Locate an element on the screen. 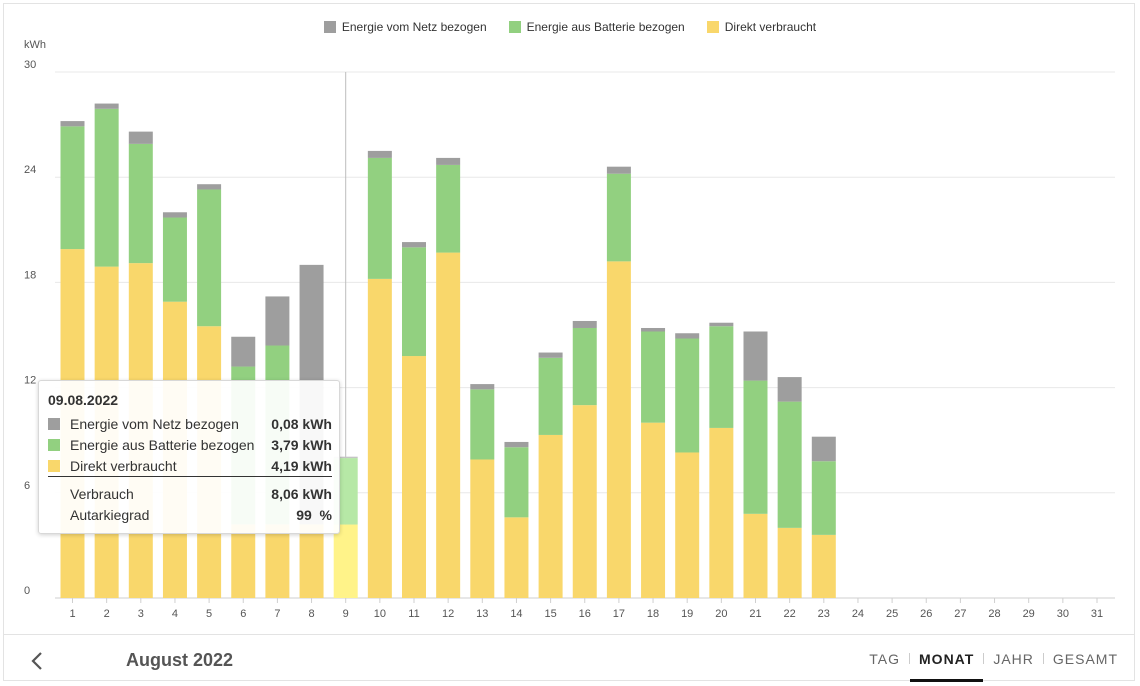  y-tick-label: 0 is located at coordinates (27, 591).